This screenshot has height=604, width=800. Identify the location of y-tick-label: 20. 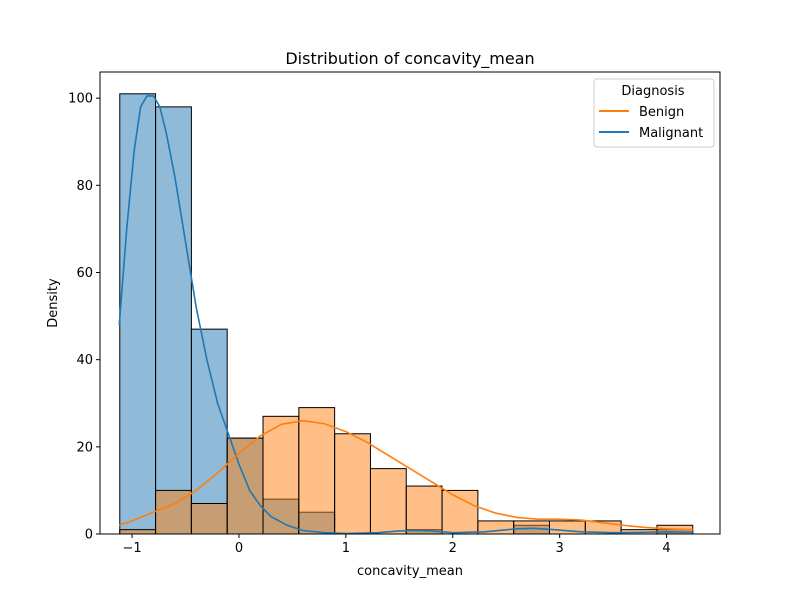
(84, 447).